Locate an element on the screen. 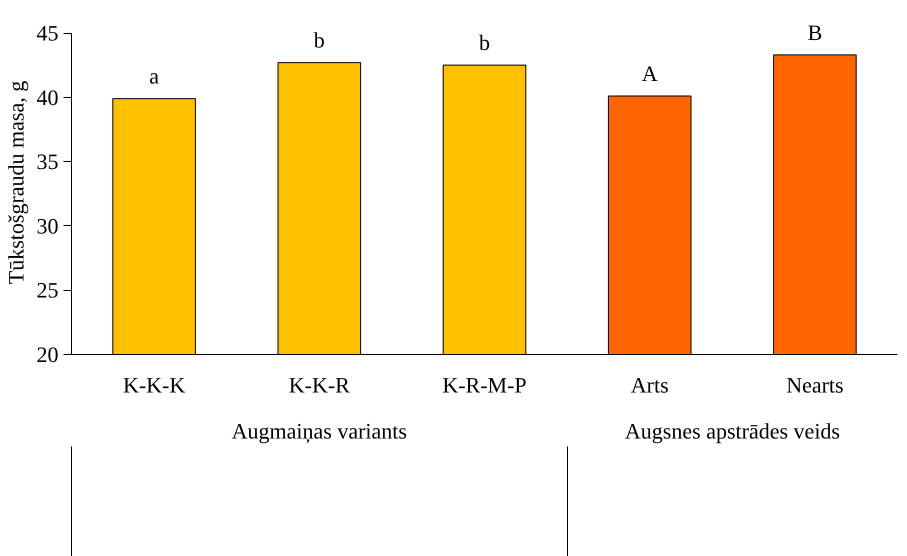  x-tick-label: K-K-K is located at coordinates (154, 385).